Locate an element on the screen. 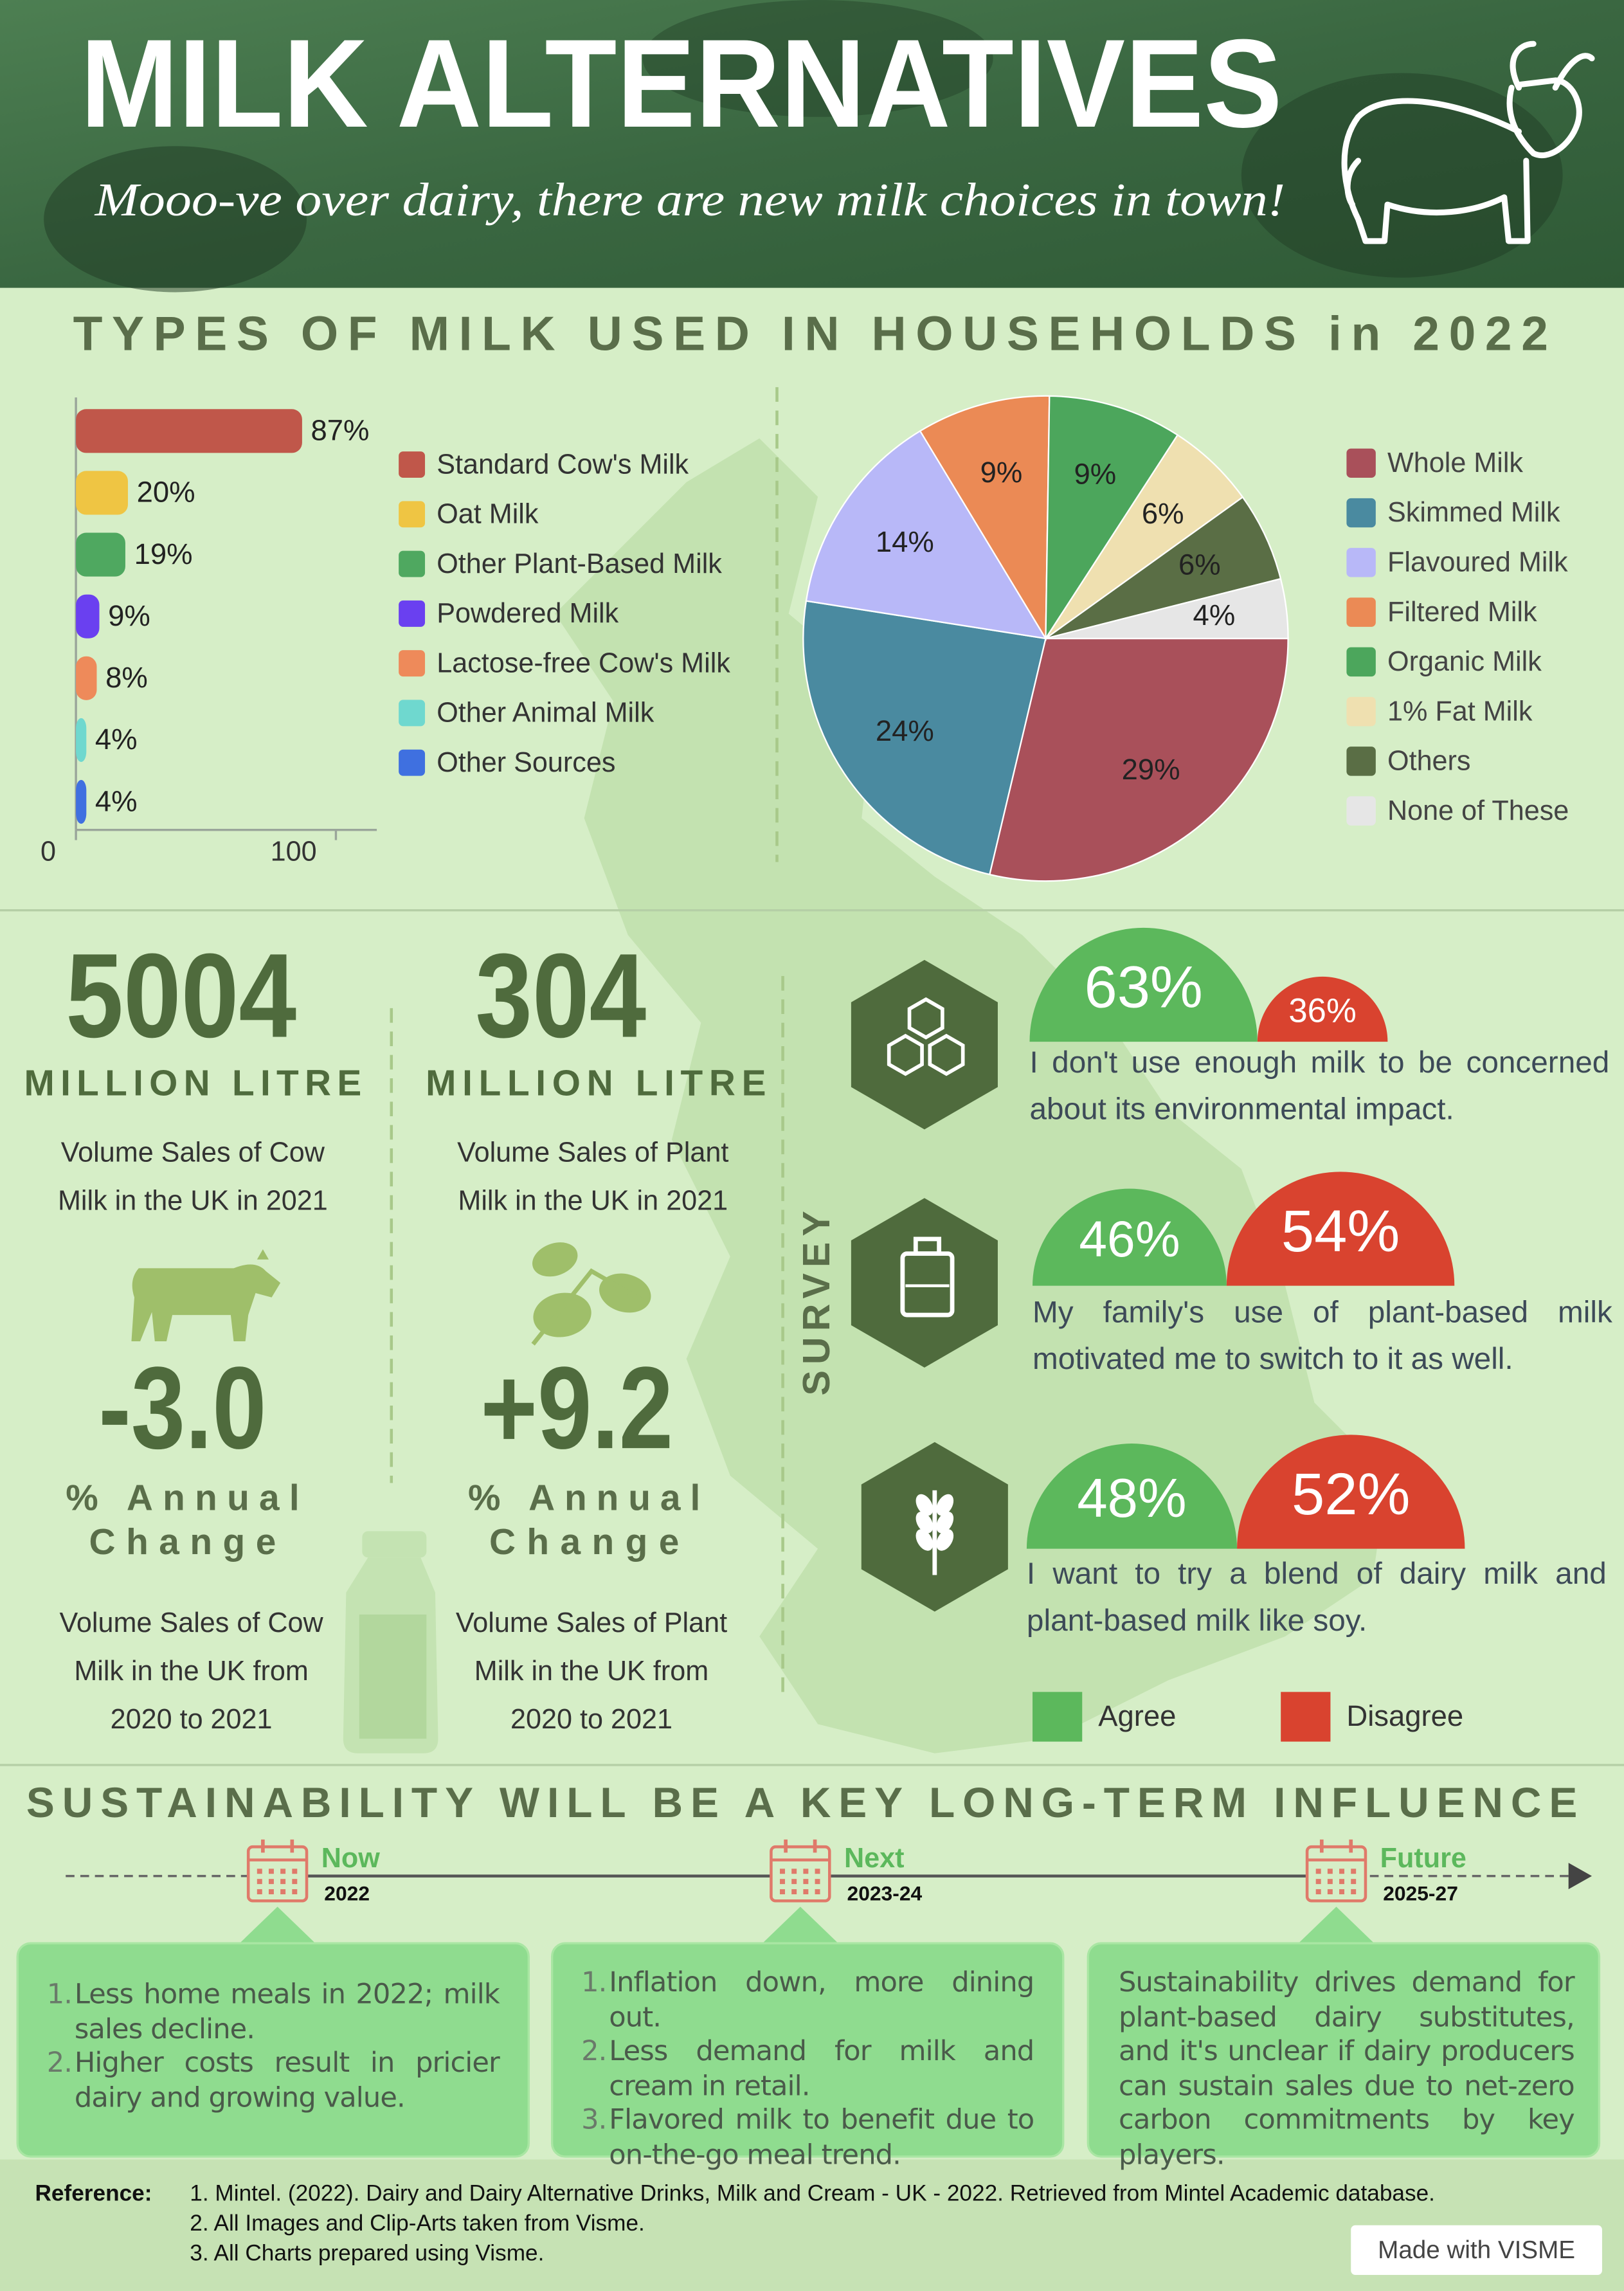 The width and height of the screenshot is (1624, 2291). legend-label: Whole Milk is located at coordinates (1455, 463).